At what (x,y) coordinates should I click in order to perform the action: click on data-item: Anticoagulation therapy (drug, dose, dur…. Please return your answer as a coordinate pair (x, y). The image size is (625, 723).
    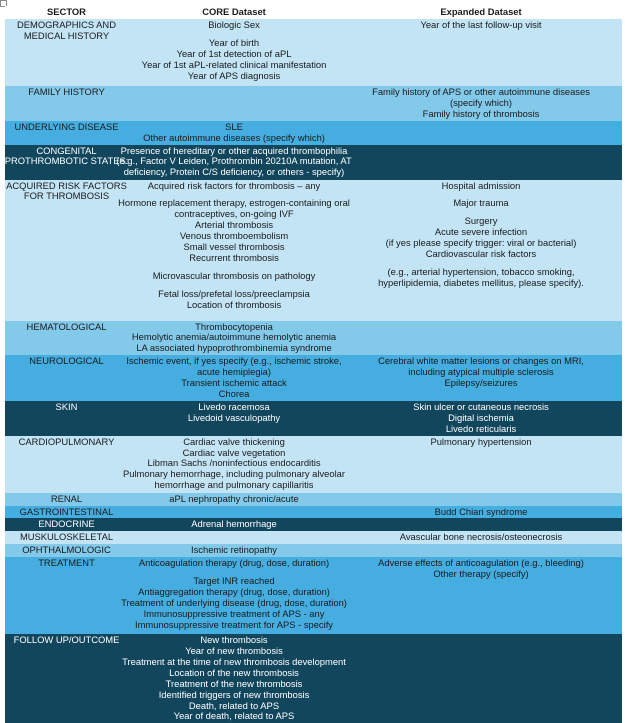
    Looking at the image, I should click on (234, 563).